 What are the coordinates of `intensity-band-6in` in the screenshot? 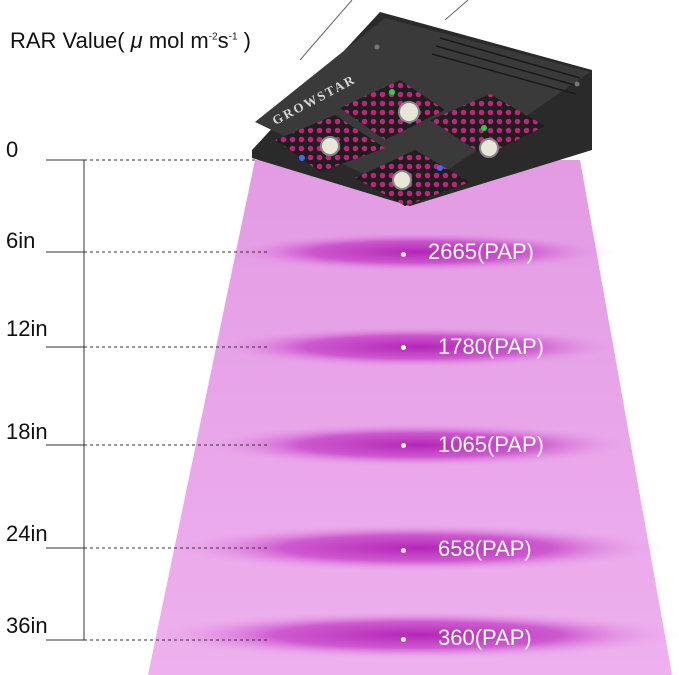 It's located at (418, 252).